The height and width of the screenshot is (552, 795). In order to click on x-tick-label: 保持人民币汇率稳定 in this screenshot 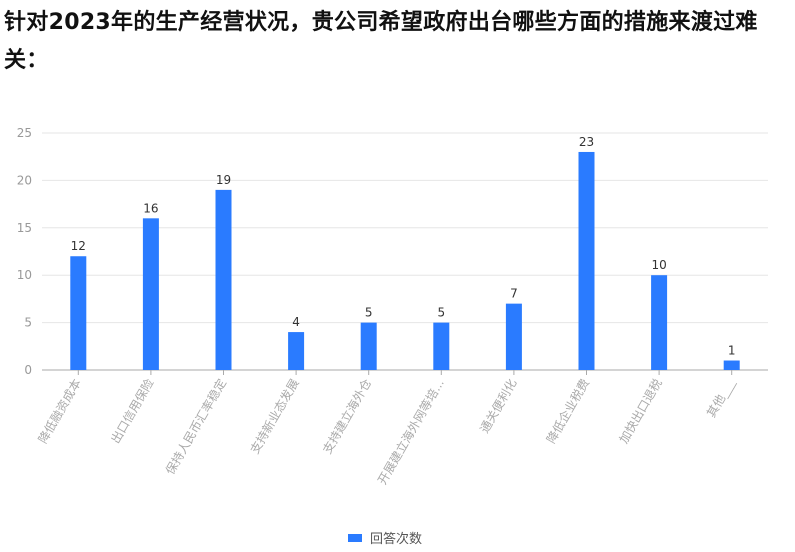, I will do `click(195, 426)`.